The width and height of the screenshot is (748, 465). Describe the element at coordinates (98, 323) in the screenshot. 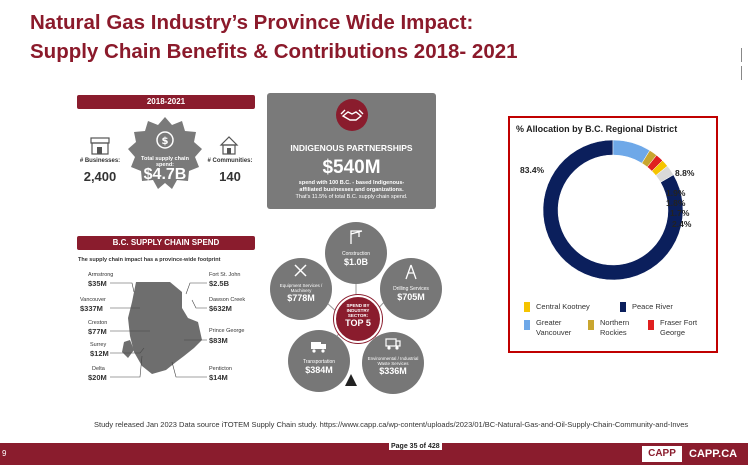

I see `region-label: Creston` at that location.